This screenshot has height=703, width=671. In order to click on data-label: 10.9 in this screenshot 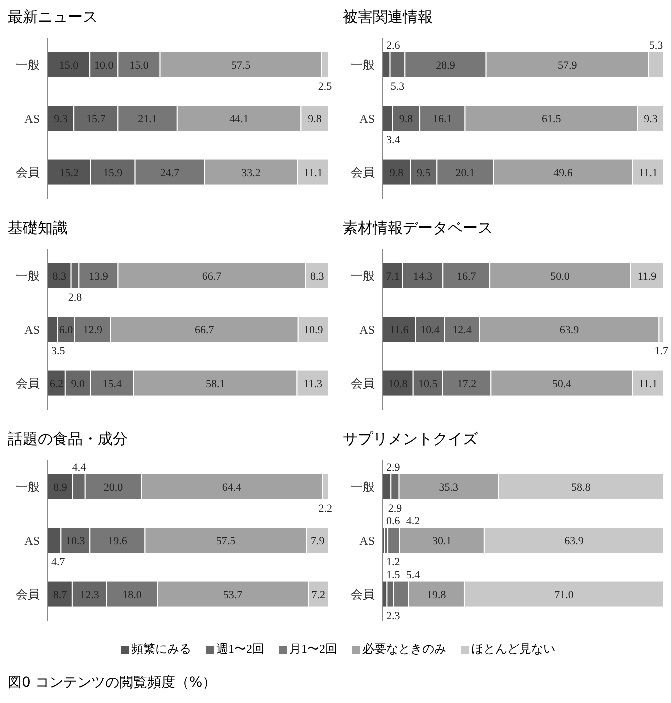, I will do `click(314, 330)`.